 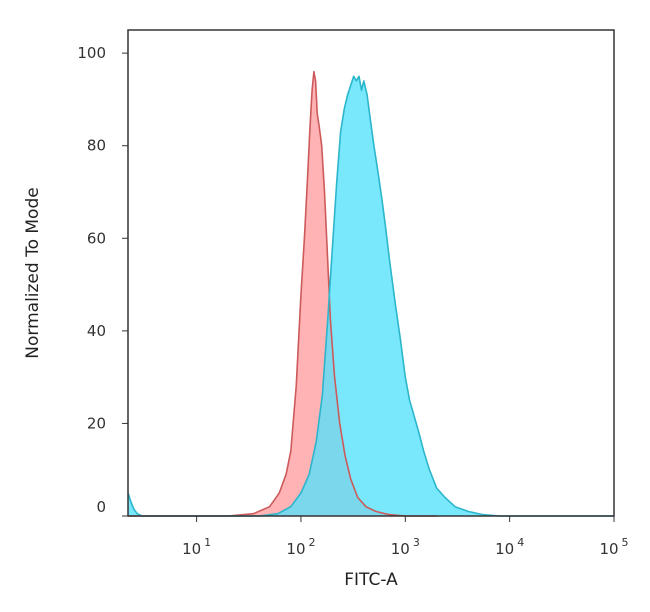 I want to click on x-tick-label: 10 2, so click(x=300, y=547).